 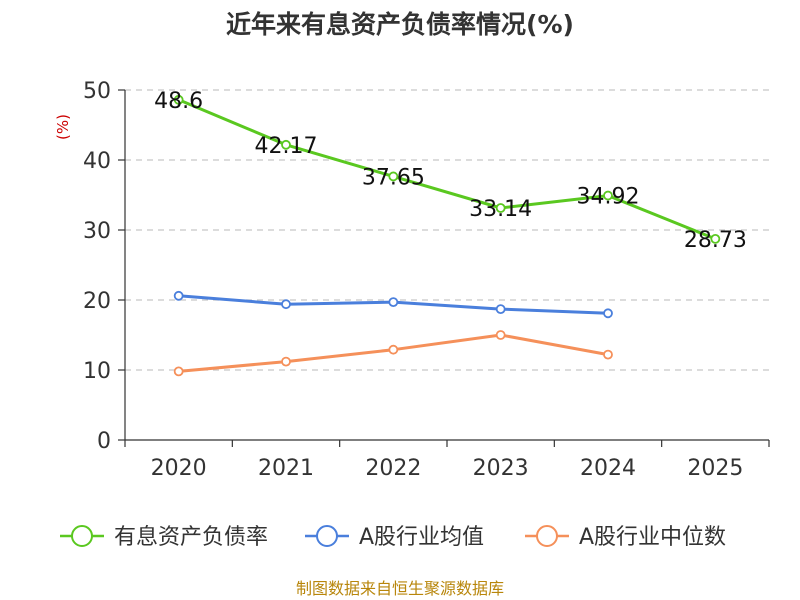 What do you see at coordinates (400, 24) in the screenshot?
I see `chart-title: 近年来有息资产负债率情况(%)` at bounding box center [400, 24].